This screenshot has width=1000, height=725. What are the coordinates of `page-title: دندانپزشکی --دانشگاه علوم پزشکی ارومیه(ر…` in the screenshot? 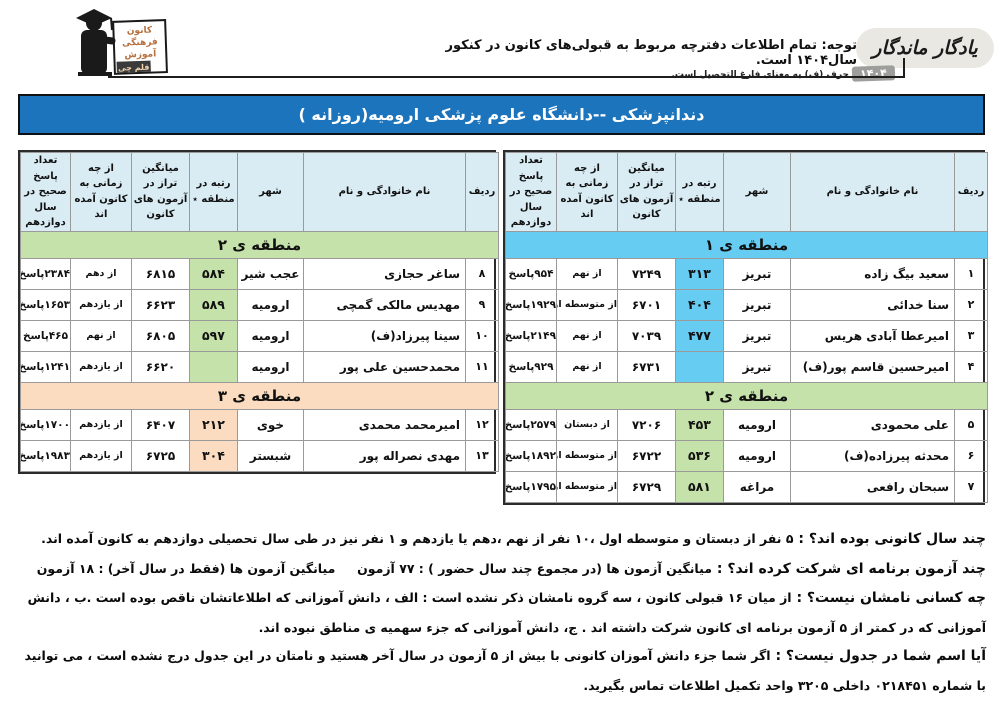 It's located at (501, 114).